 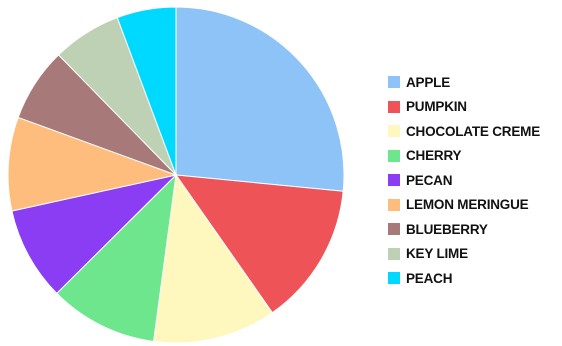 I want to click on legend-item: BLUEBERRY, so click(x=464, y=229).